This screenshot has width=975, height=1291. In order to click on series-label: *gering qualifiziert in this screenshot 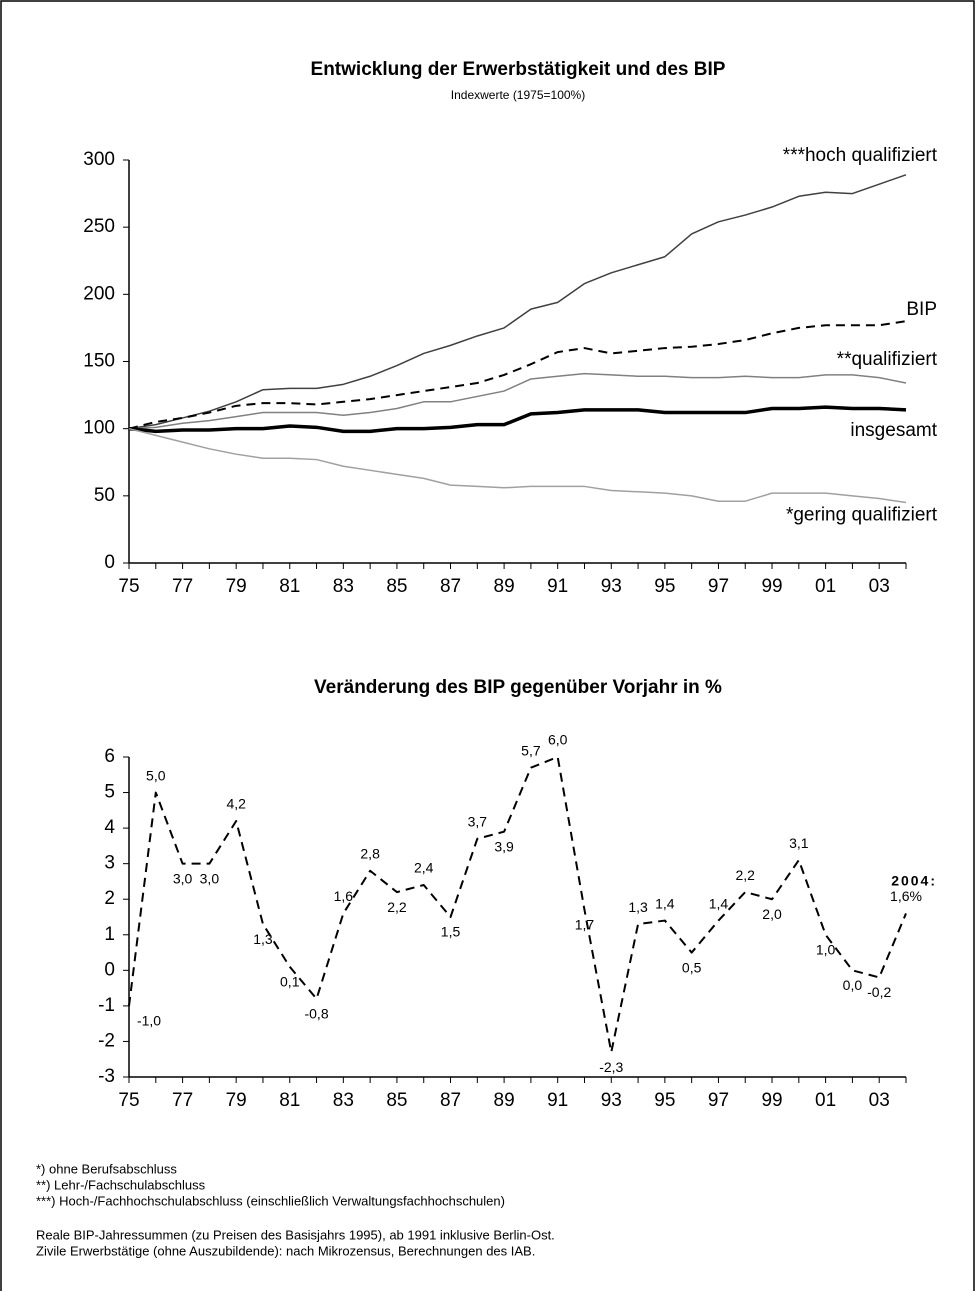, I will do `click(862, 515)`.